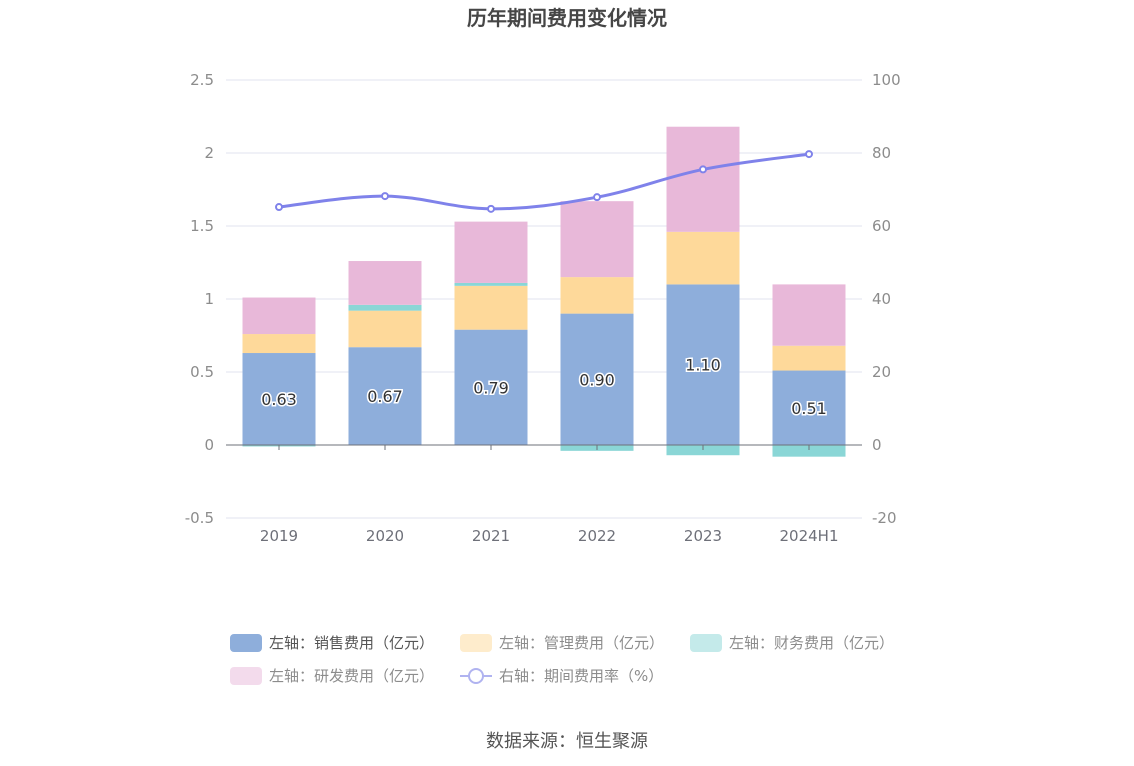  I want to click on x-tick-label: 2021, so click(491, 536).